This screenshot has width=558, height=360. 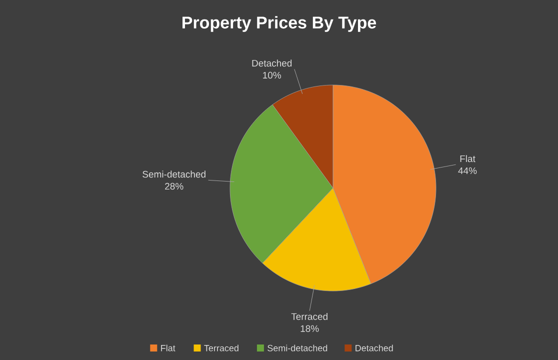 What do you see at coordinates (272, 63) in the screenshot?
I see `slice-label: Detached` at bounding box center [272, 63].